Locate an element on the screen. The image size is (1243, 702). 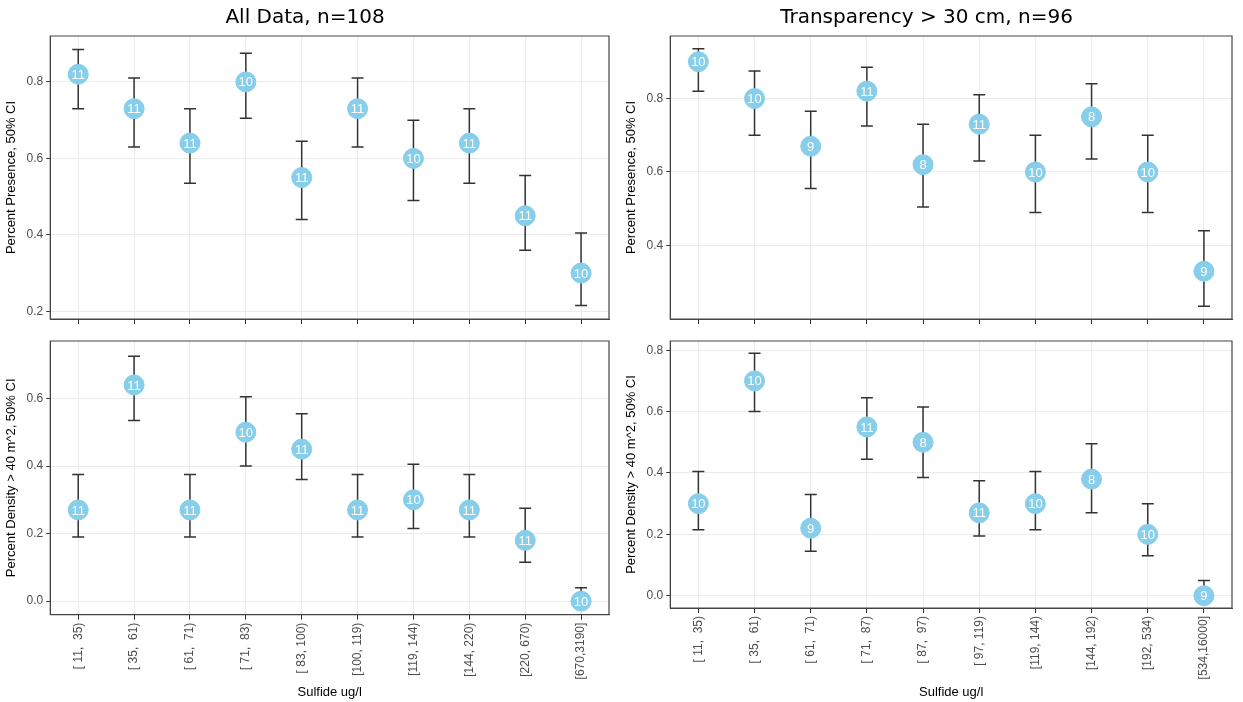
x-tick-label: [144, 220) is located at coordinates (468, 649).